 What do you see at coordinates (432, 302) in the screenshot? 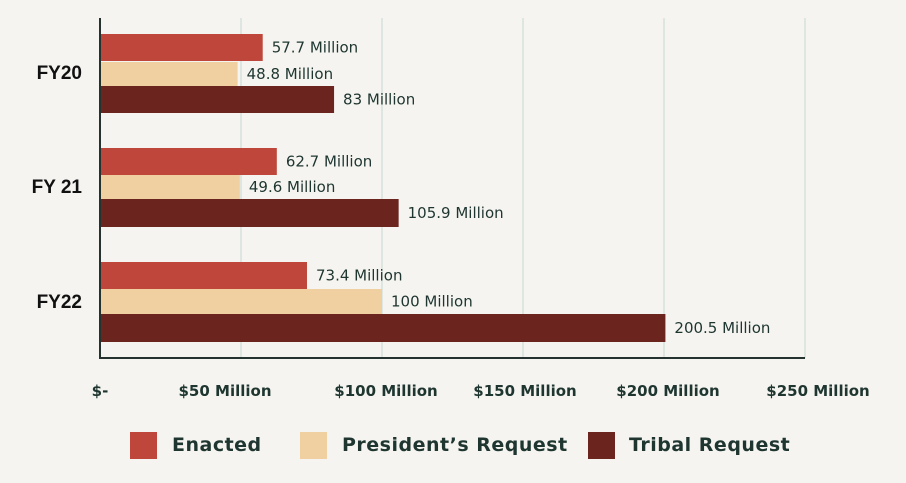
I see `data-label: 100 Million` at bounding box center [432, 302].